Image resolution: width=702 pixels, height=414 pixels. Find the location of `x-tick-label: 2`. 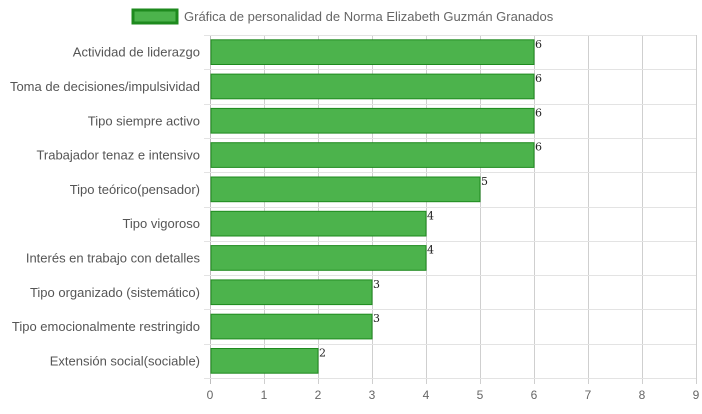

x-tick-label: 2 is located at coordinates (318, 395).